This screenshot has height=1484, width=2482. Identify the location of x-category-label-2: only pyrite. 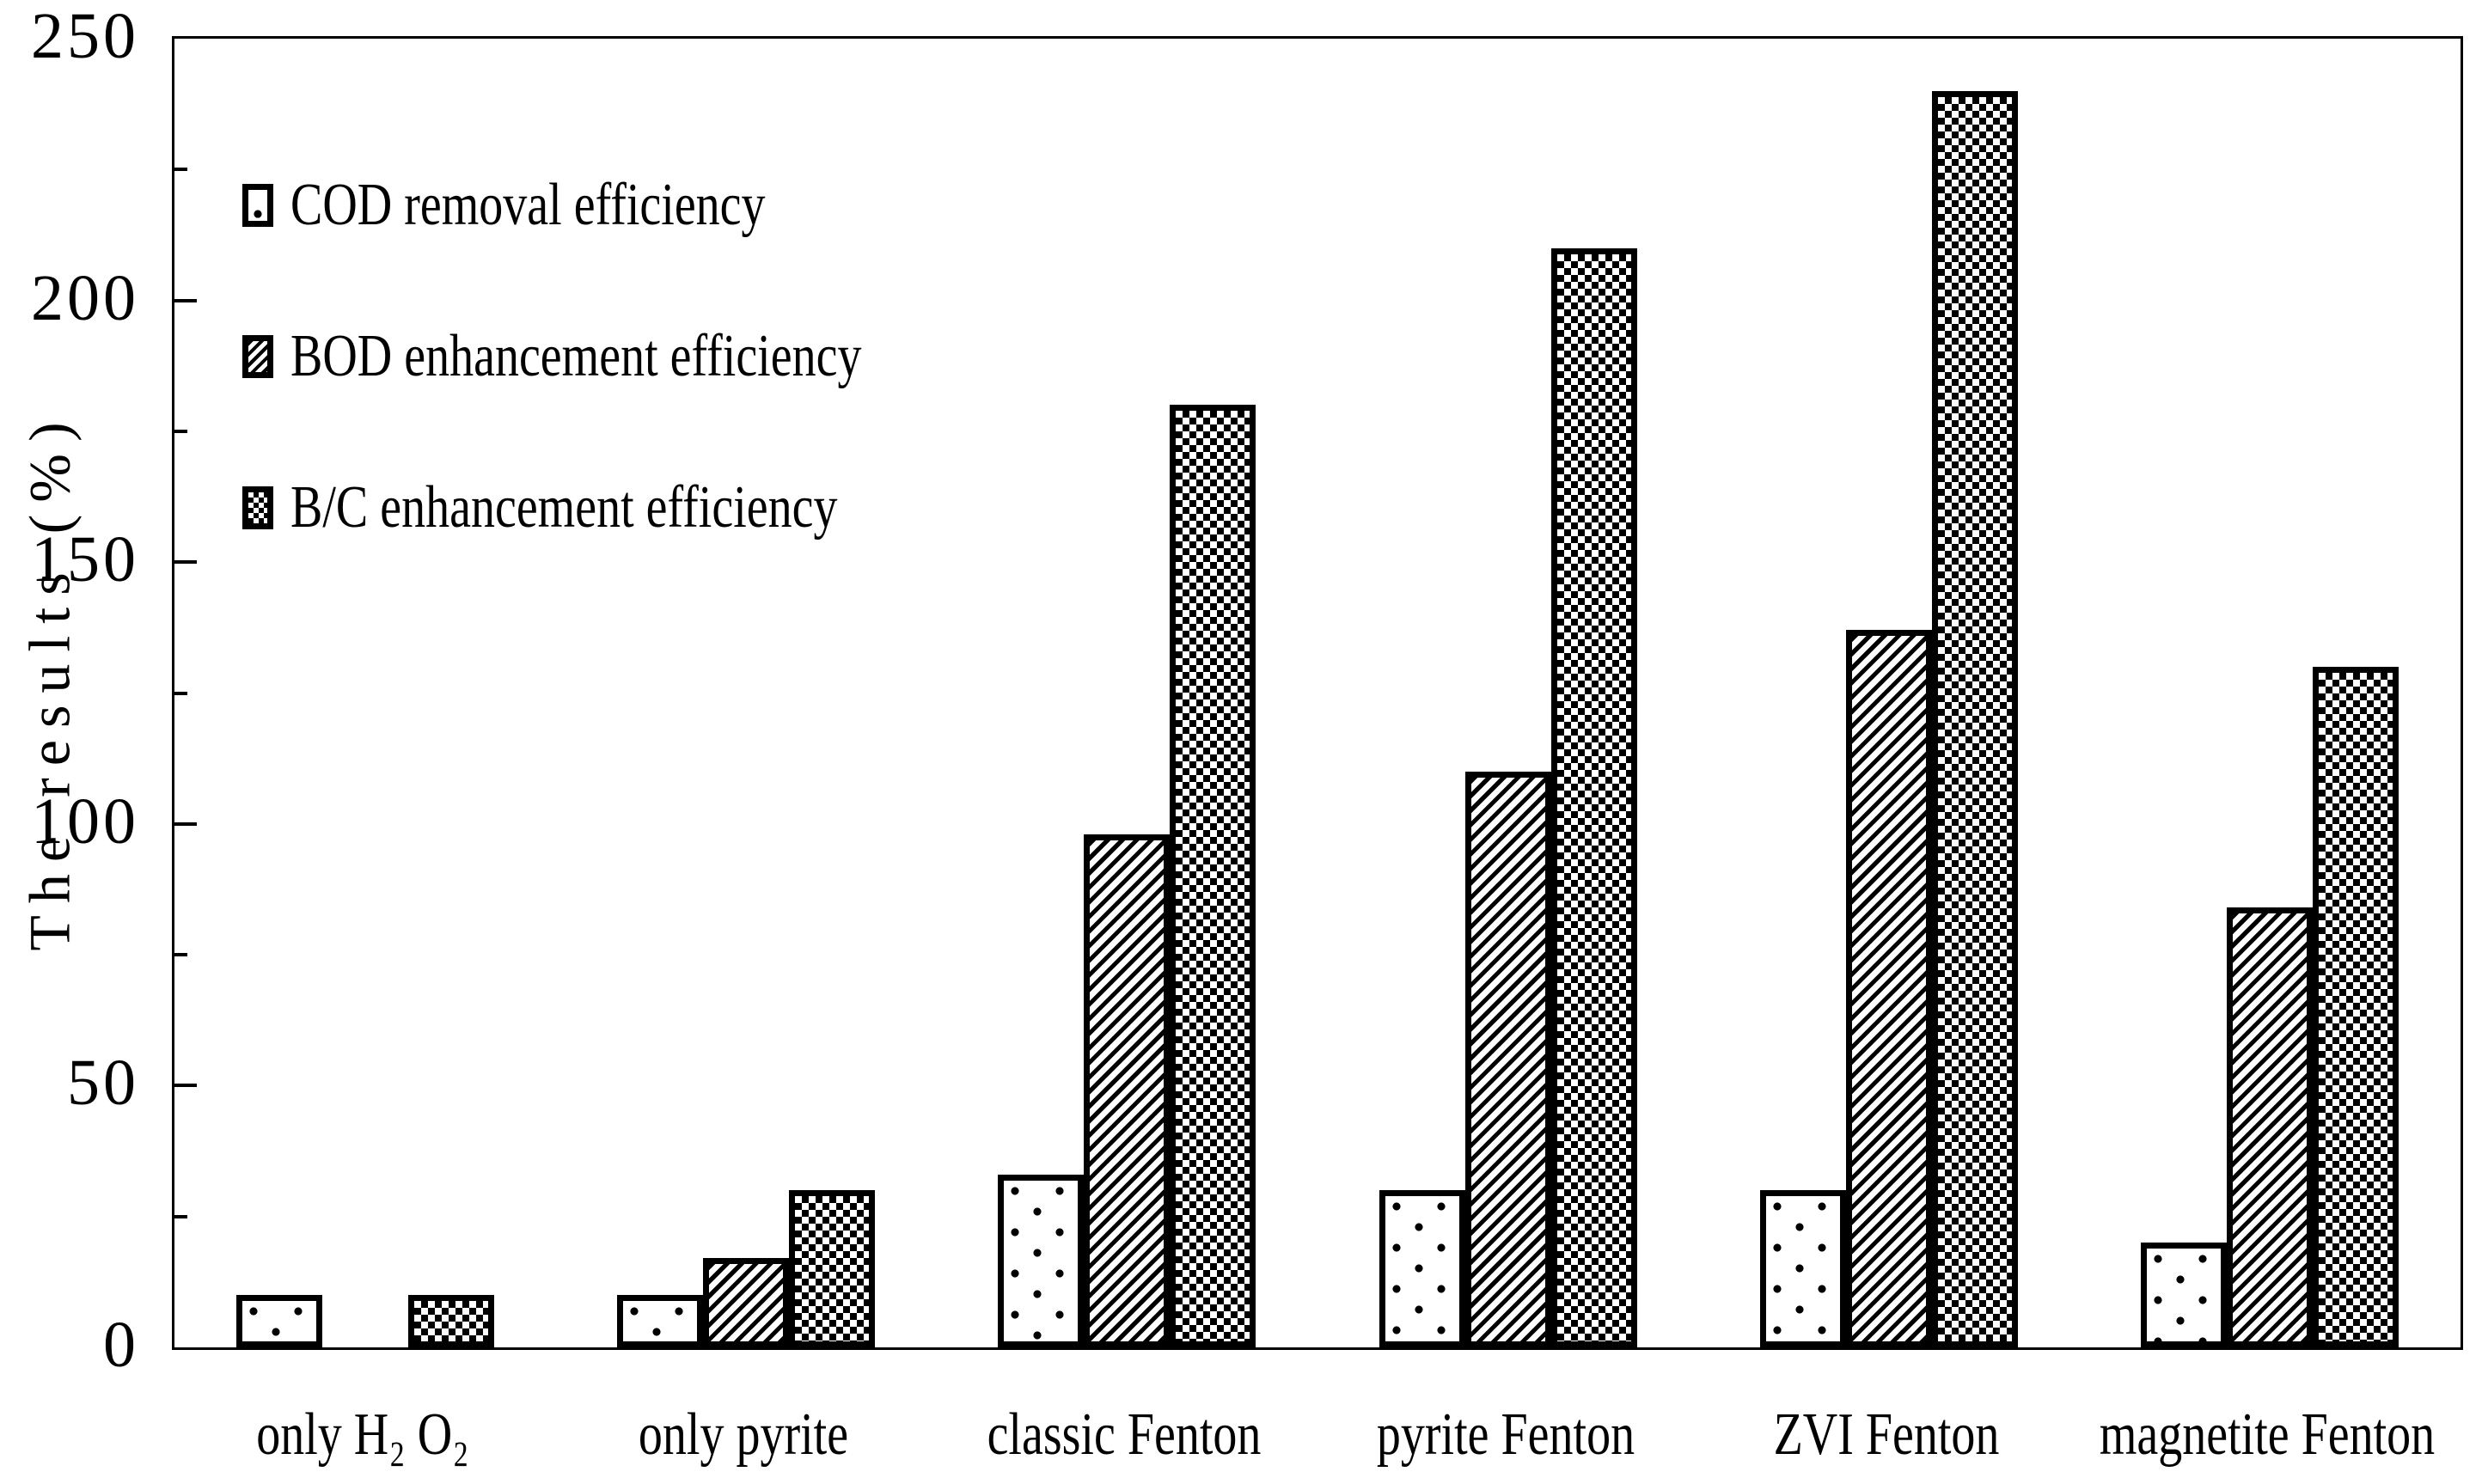
(743, 1435).